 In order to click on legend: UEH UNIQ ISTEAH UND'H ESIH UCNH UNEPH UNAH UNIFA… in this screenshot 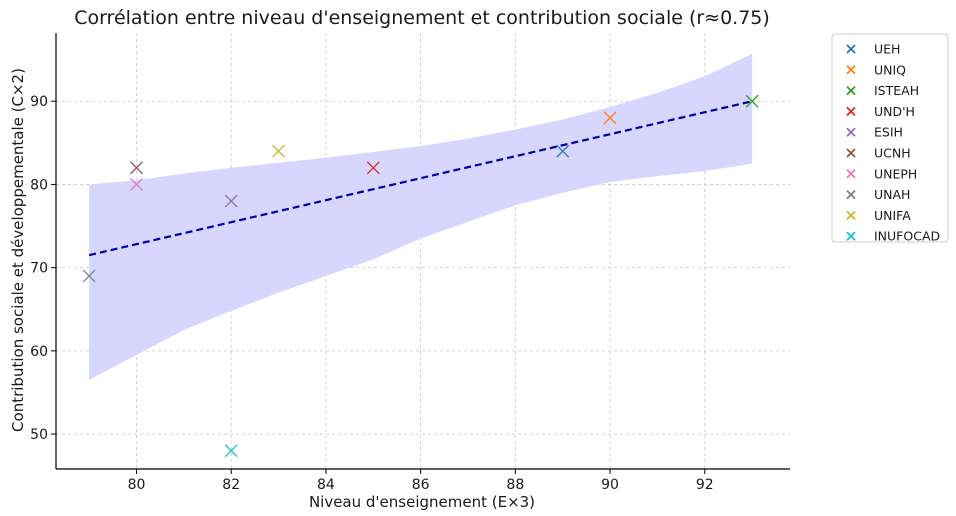, I will do `click(890, 138)`.